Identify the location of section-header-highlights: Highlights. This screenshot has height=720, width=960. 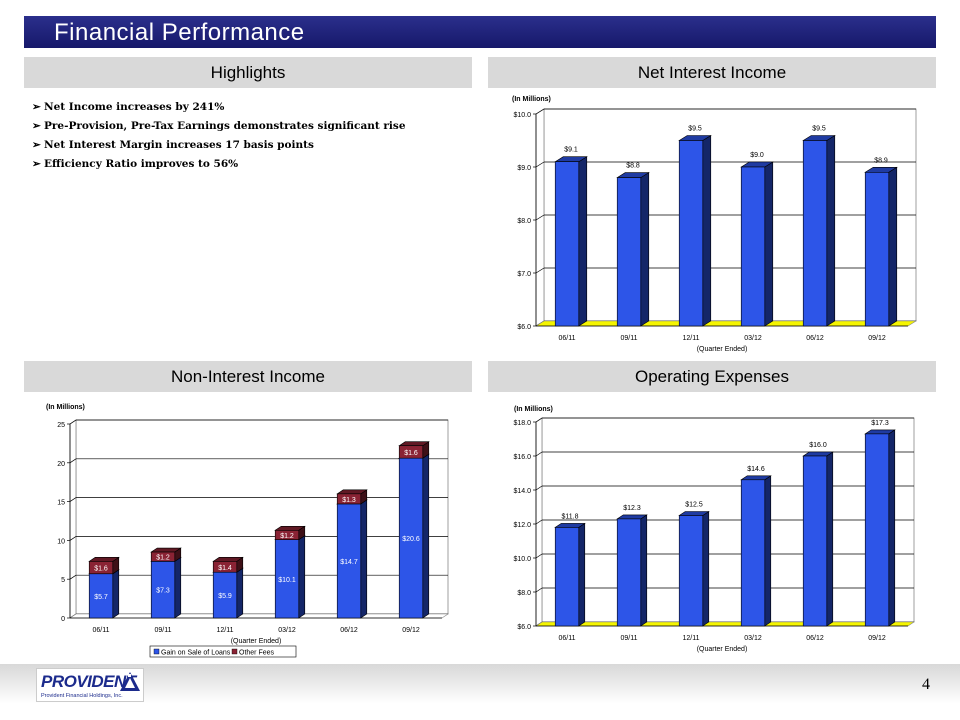
(248, 72).